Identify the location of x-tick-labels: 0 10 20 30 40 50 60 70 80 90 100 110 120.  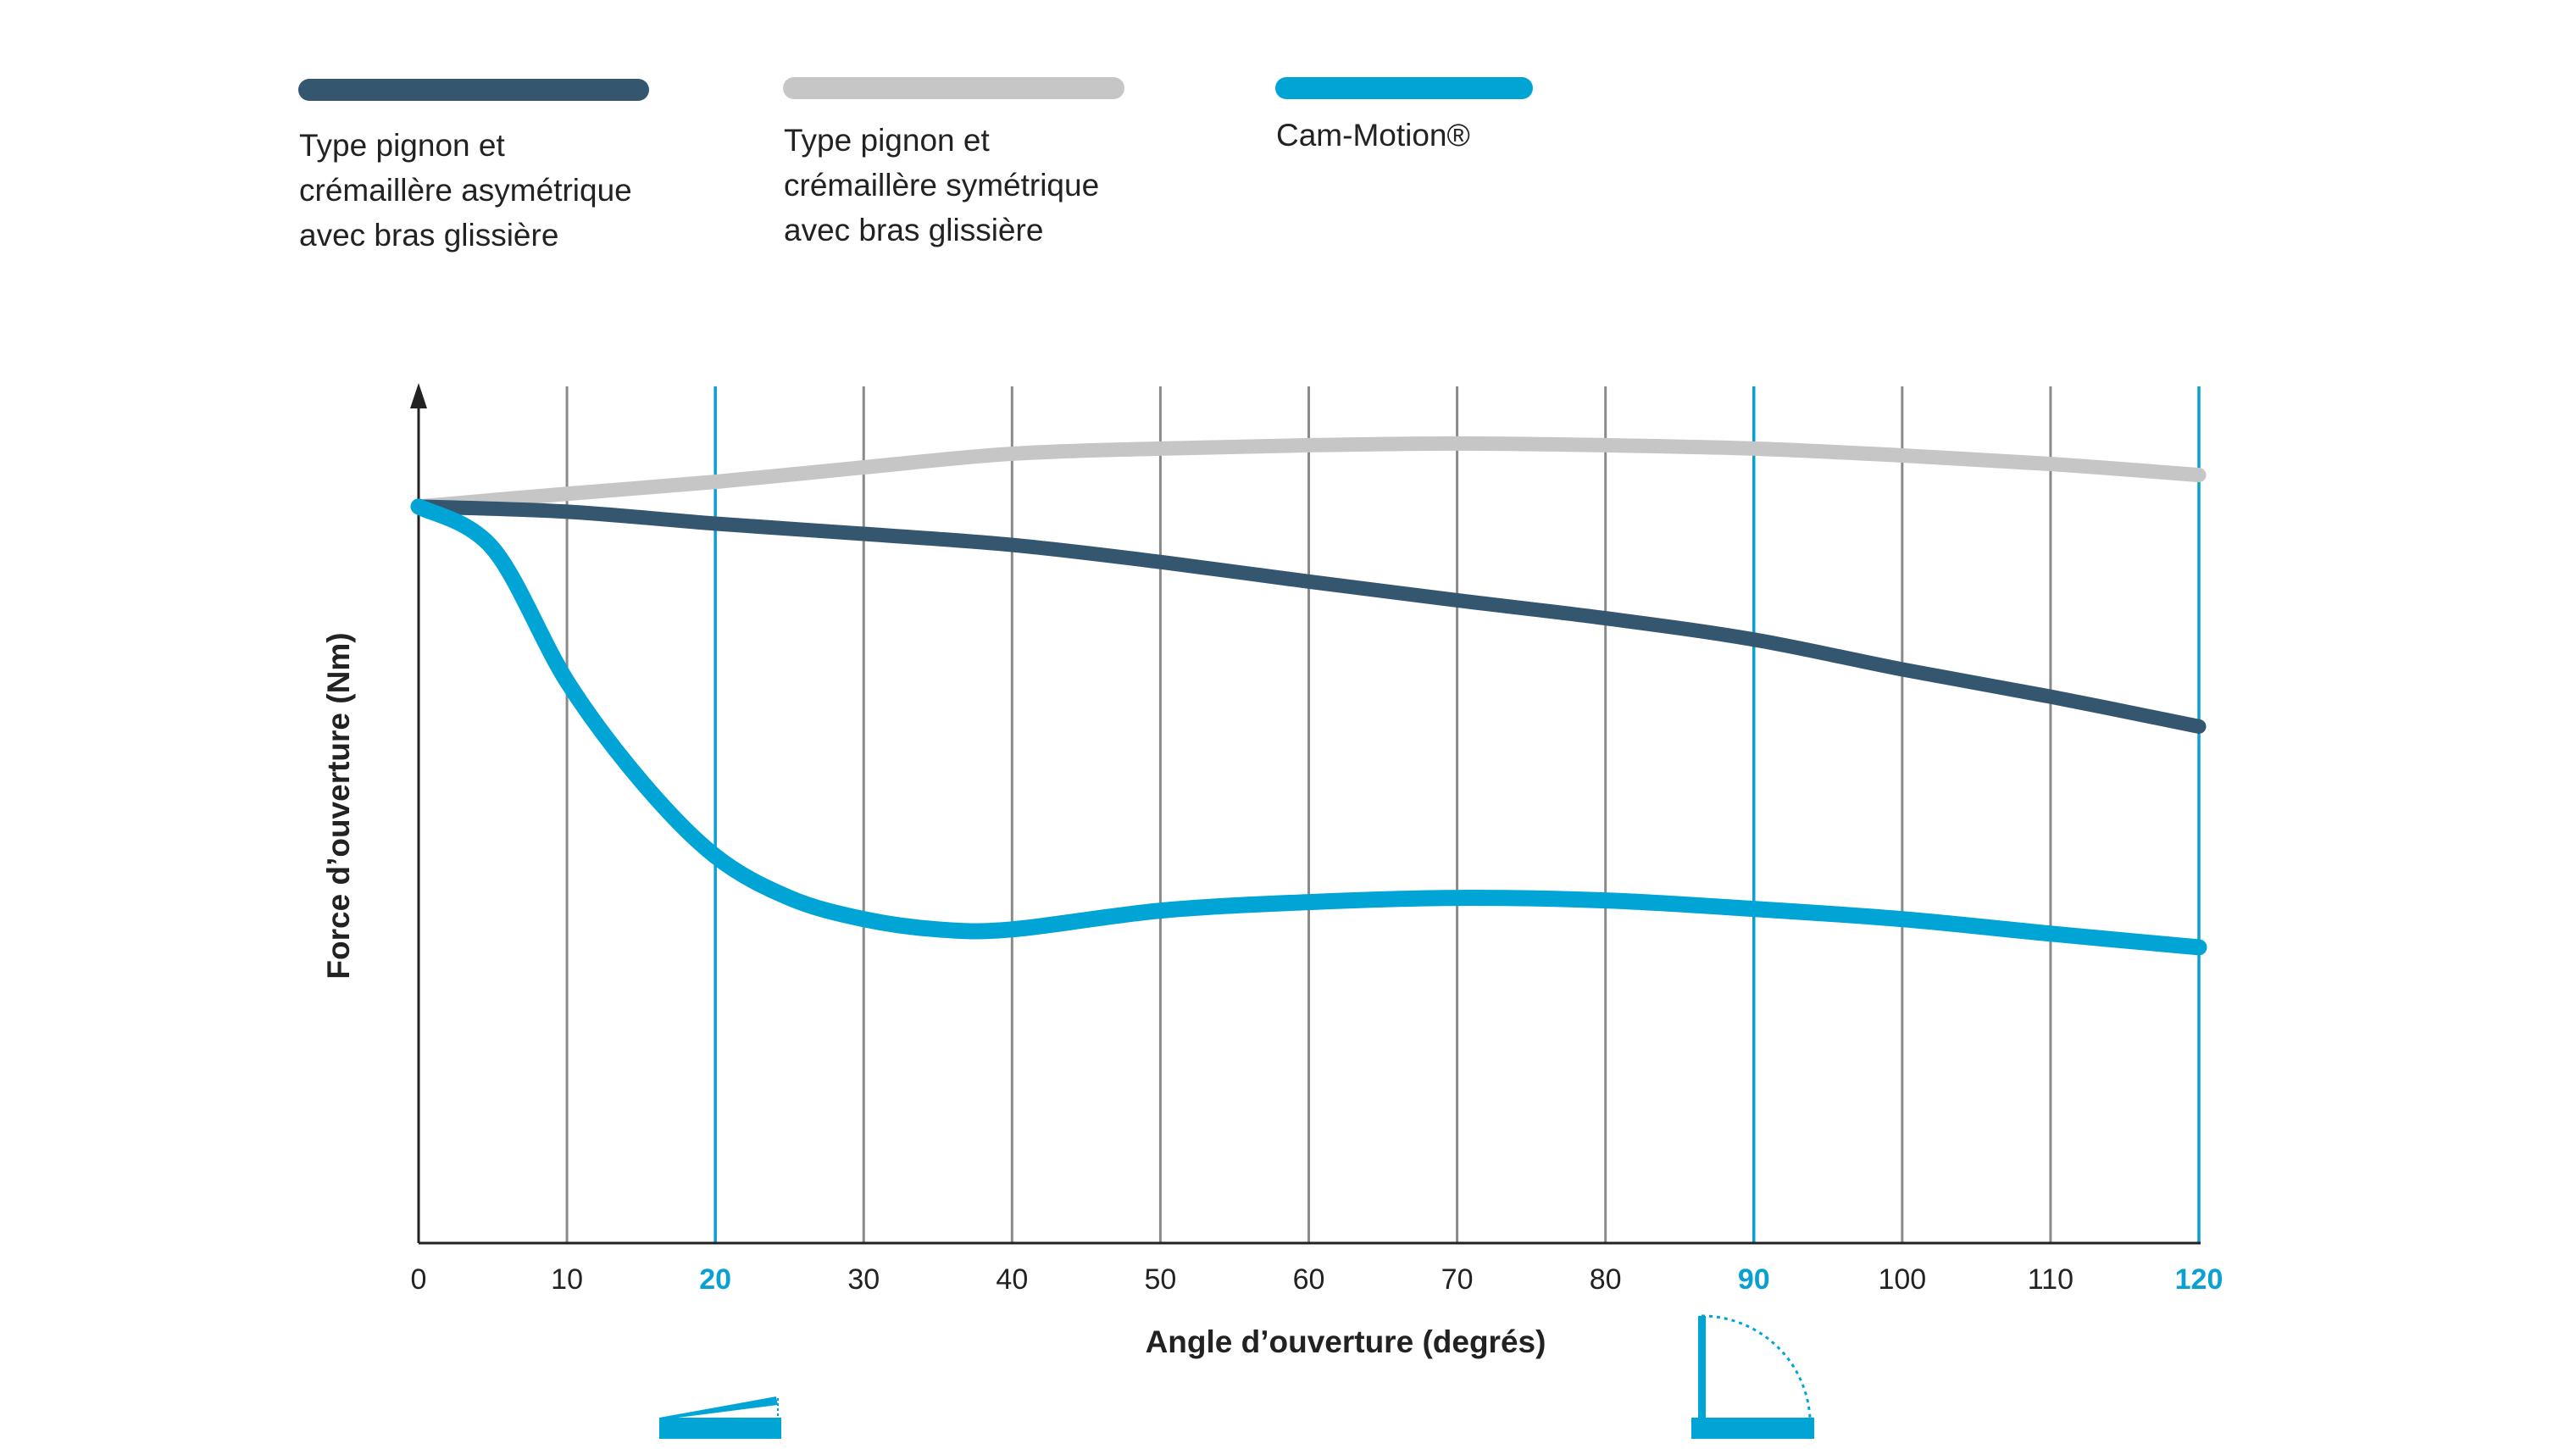
(1317, 1279).